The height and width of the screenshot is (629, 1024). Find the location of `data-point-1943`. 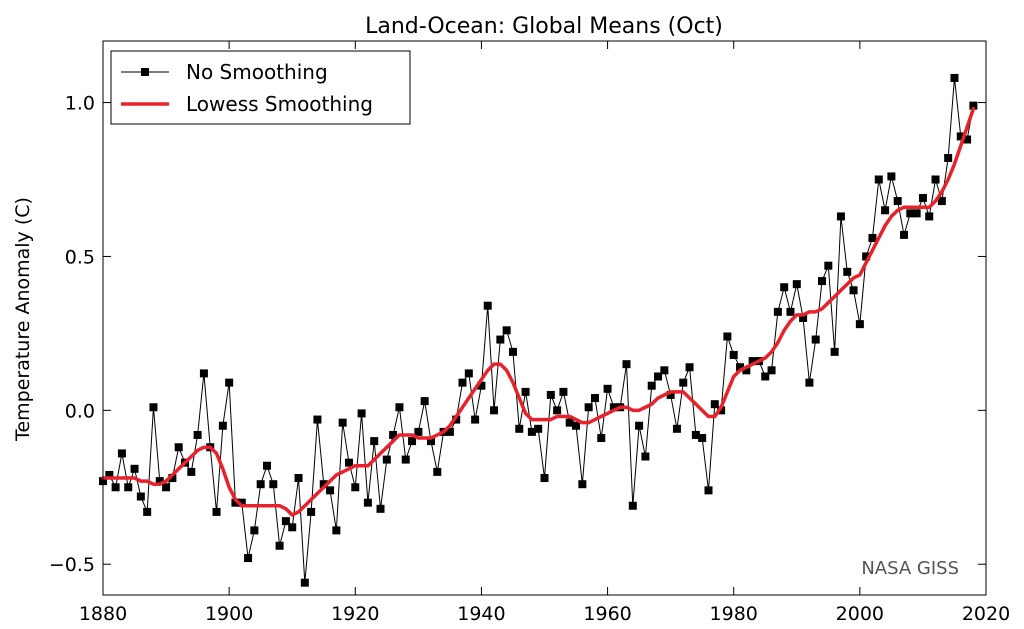

data-point-1943 is located at coordinates (500, 339).